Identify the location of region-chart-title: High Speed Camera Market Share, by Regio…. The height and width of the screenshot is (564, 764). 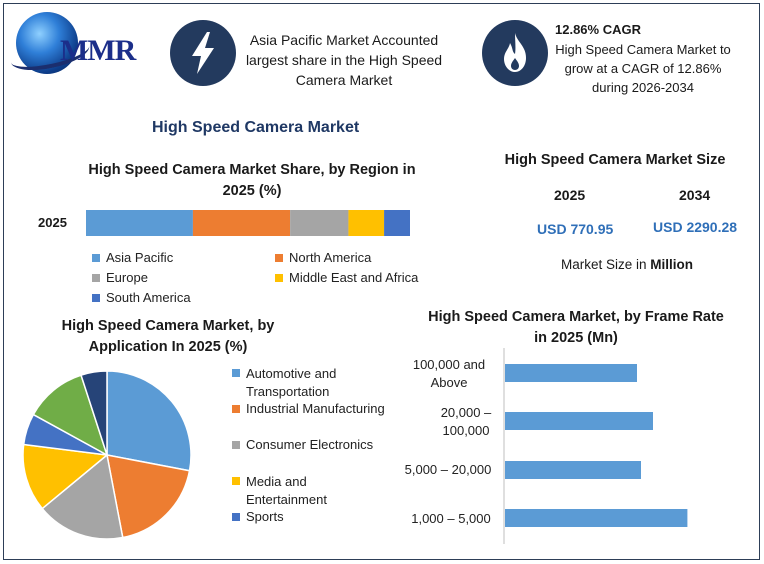
(252, 180).